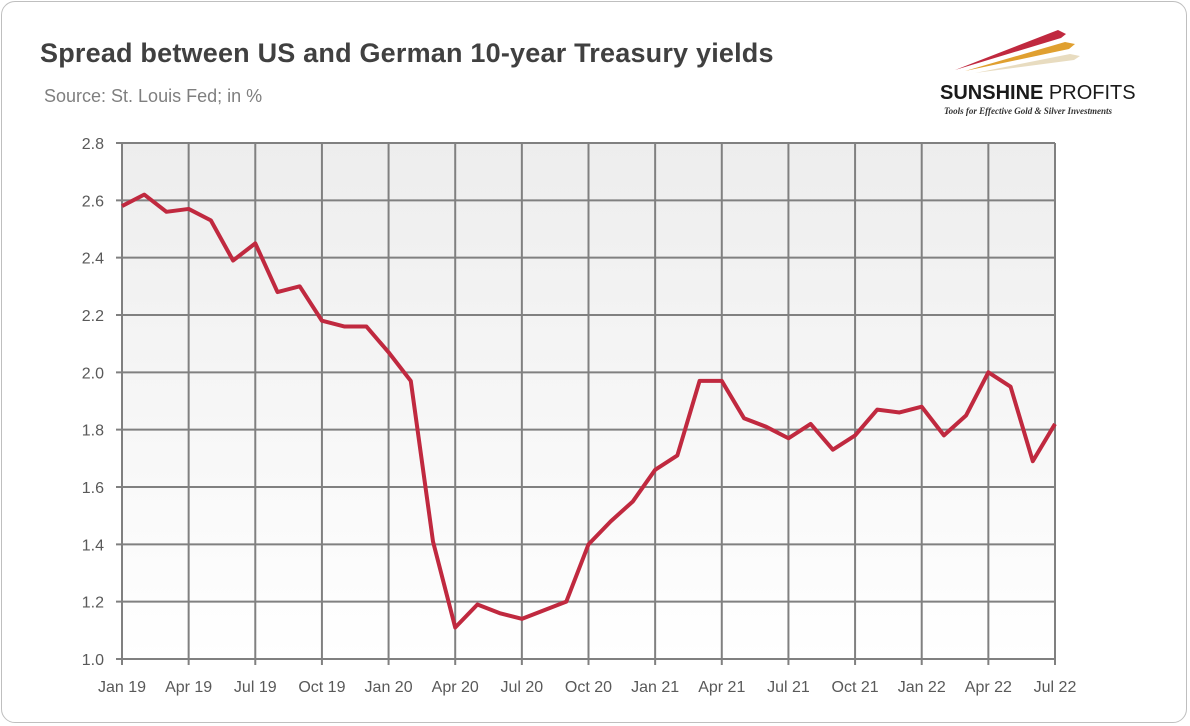 The width and height of the screenshot is (1190, 726). I want to click on x-tick-label: Oct 20, so click(588, 687).